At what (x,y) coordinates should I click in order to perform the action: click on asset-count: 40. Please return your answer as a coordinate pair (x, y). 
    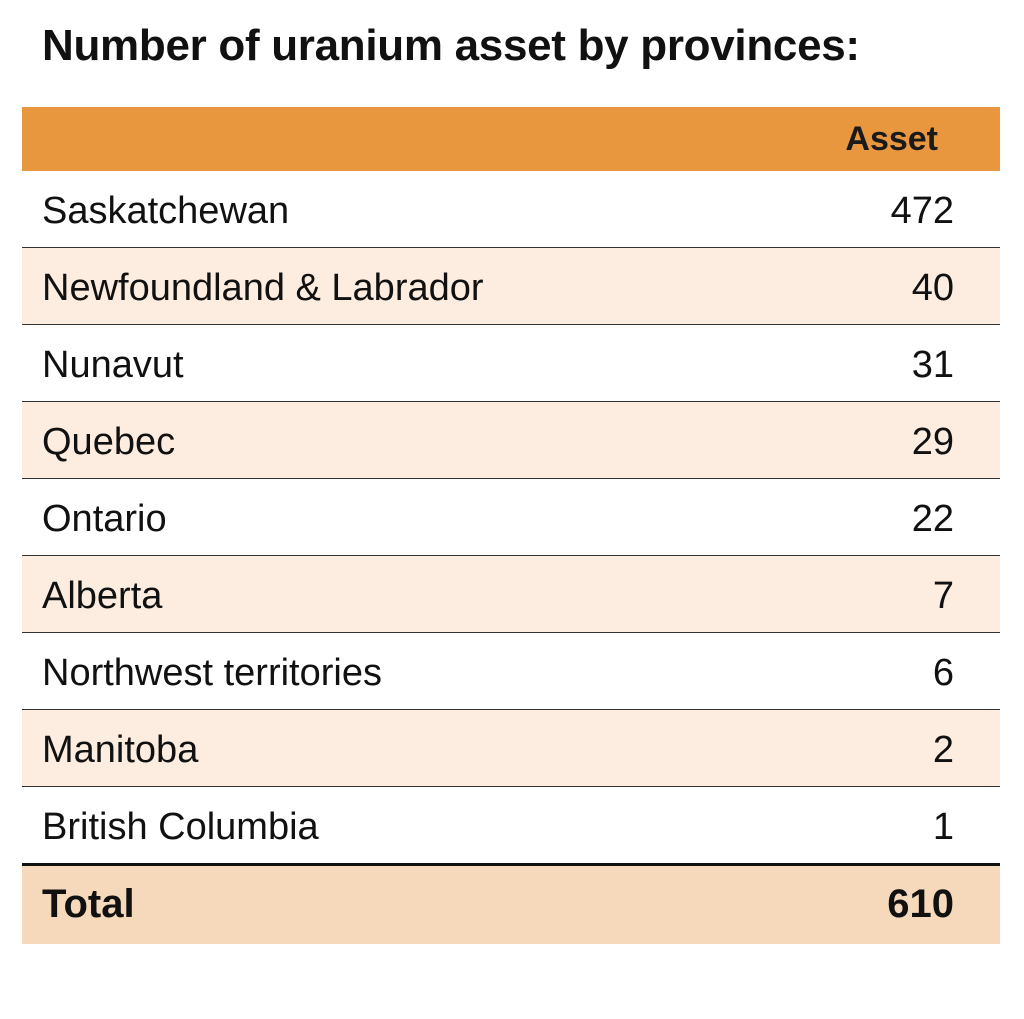
    Looking at the image, I should click on (932, 288).